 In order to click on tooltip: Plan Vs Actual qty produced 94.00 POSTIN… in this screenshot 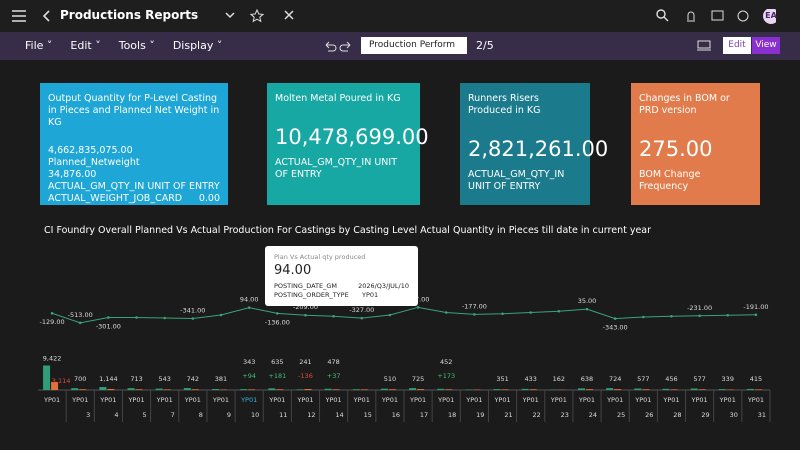, I will do `click(341, 276)`.